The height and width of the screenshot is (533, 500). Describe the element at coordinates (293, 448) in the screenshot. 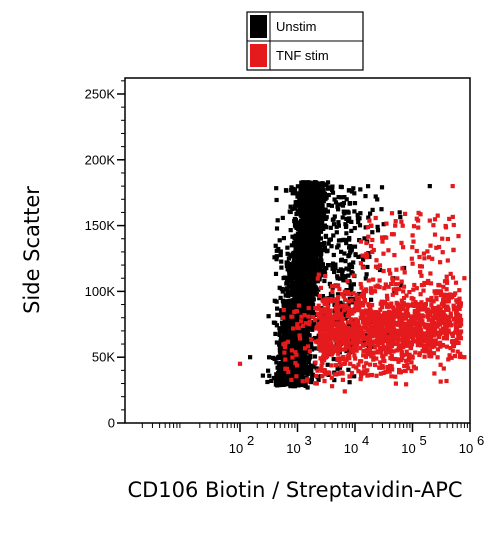

I see `x-tick-label-1: 10` at that location.